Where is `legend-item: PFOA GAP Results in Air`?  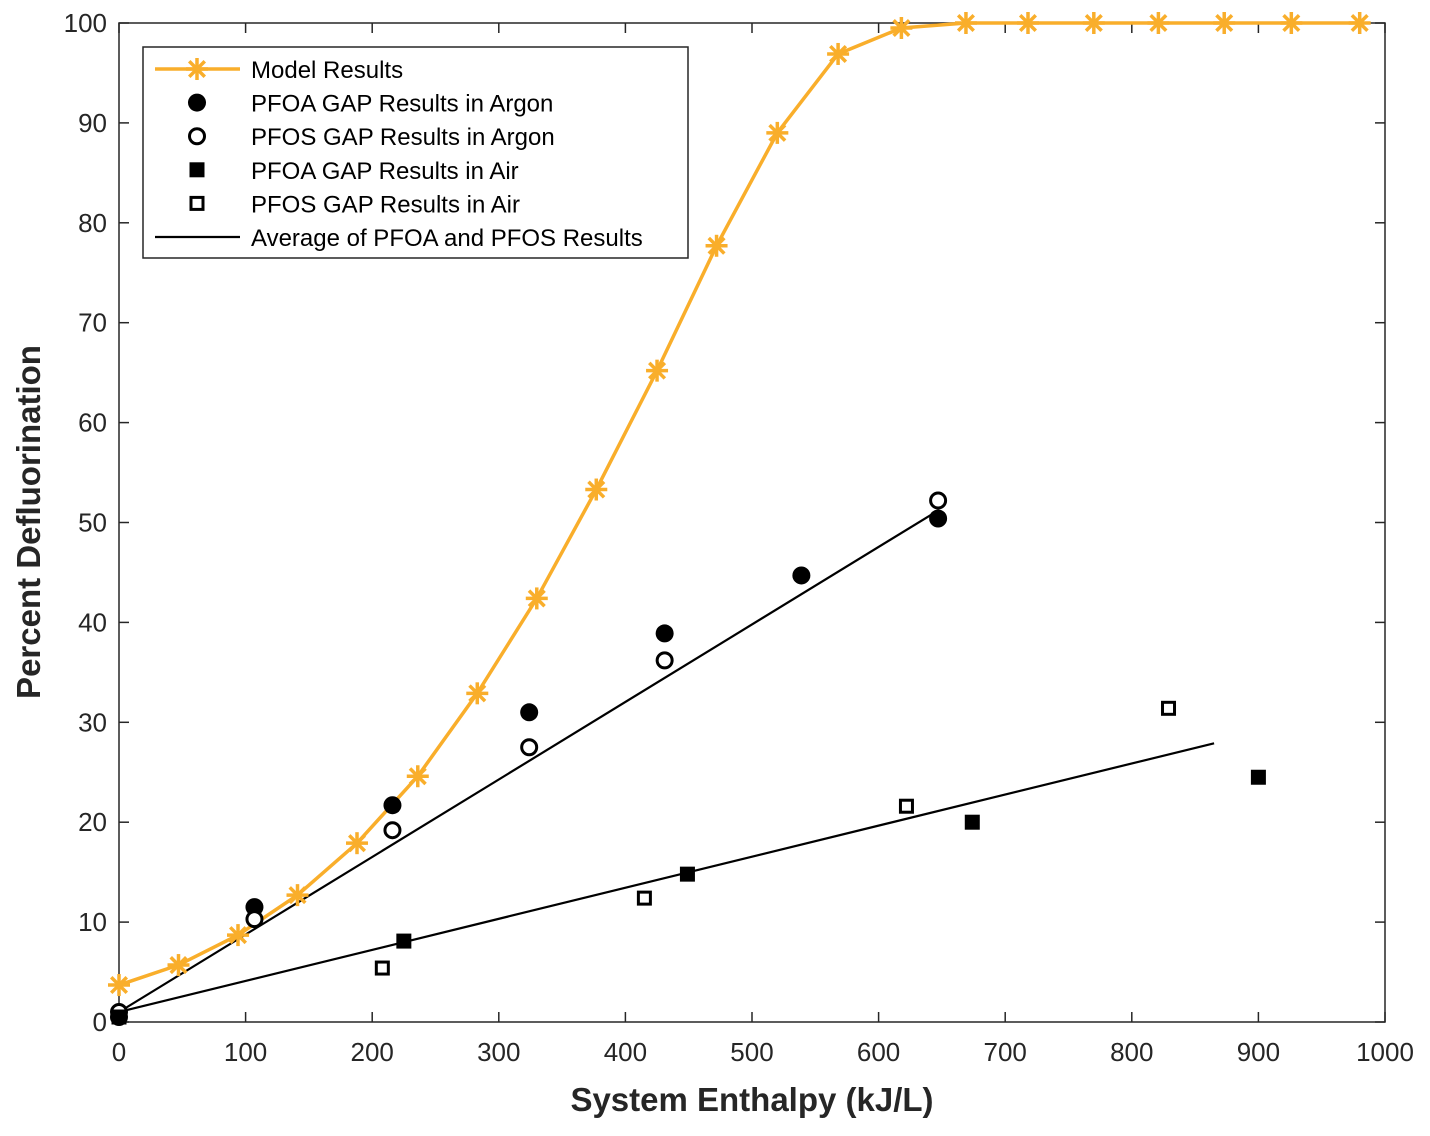 legend-item: PFOA GAP Results in Air is located at coordinates (354, 171).